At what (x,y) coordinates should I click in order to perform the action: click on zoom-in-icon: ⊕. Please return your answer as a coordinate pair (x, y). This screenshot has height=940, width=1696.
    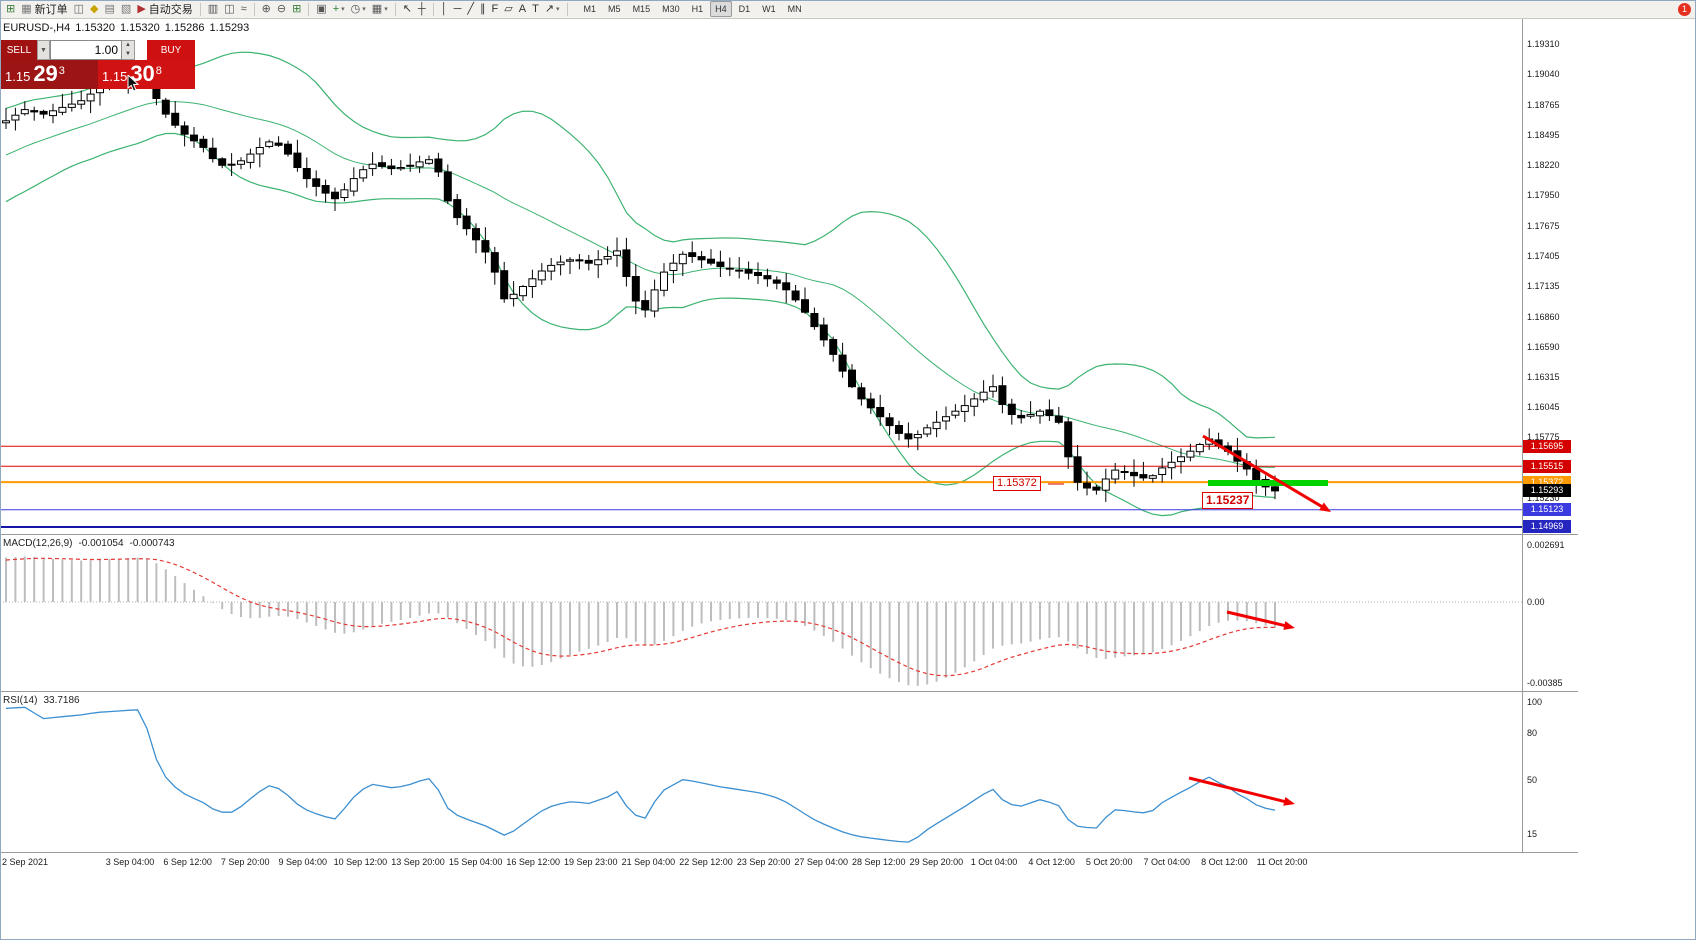
    Looking at the image, I should click on (266, 9).